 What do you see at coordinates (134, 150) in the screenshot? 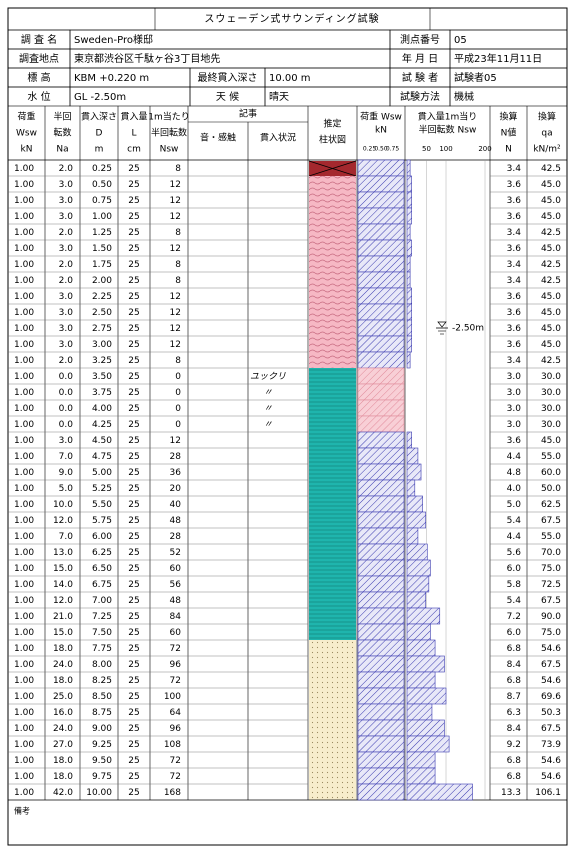
I see `column-header: cm` at bounding box center [134, 150].